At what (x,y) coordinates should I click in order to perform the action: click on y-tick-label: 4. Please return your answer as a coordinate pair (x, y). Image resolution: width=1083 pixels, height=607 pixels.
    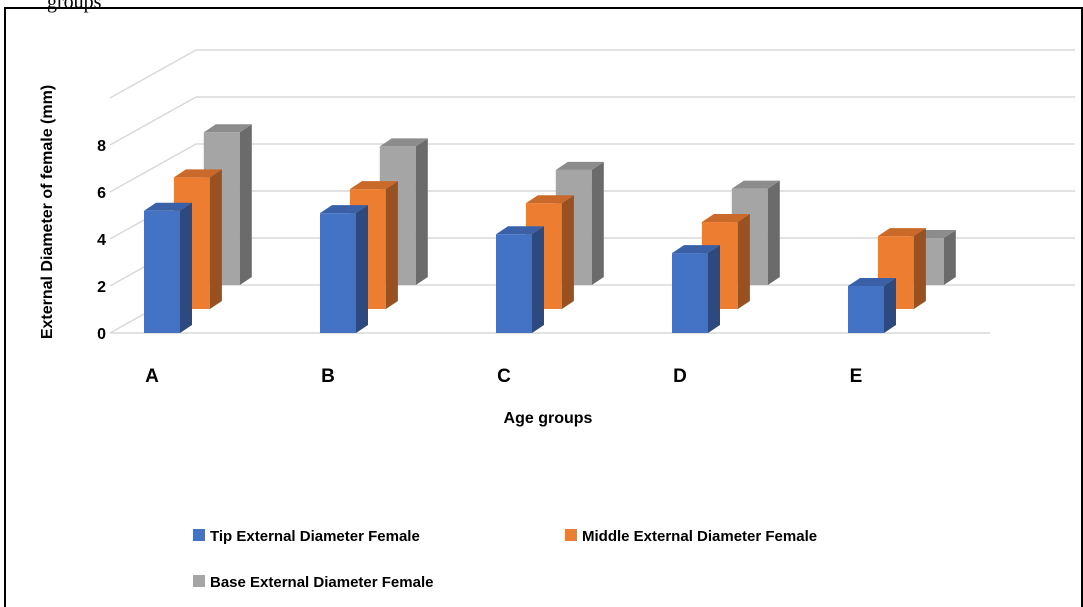
    Looking at the image, I should click on (101, 240).